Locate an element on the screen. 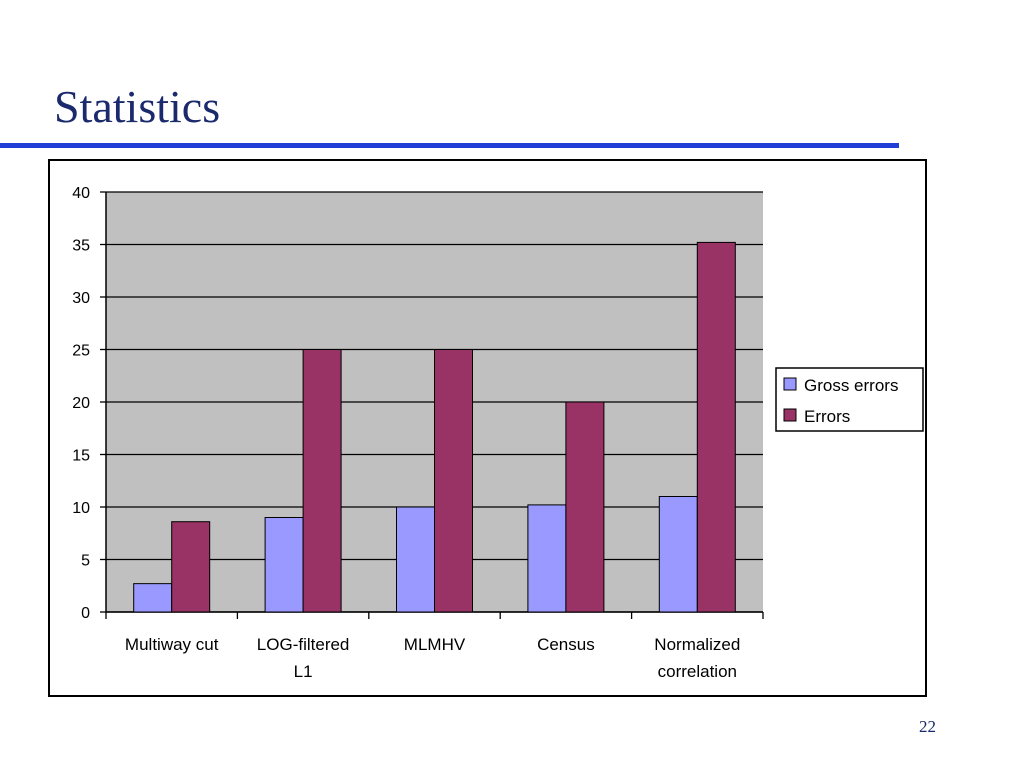 This screenshot has height=768, width=1024. x-category-label: LOG-filtered is located at coordinates (303, 644).